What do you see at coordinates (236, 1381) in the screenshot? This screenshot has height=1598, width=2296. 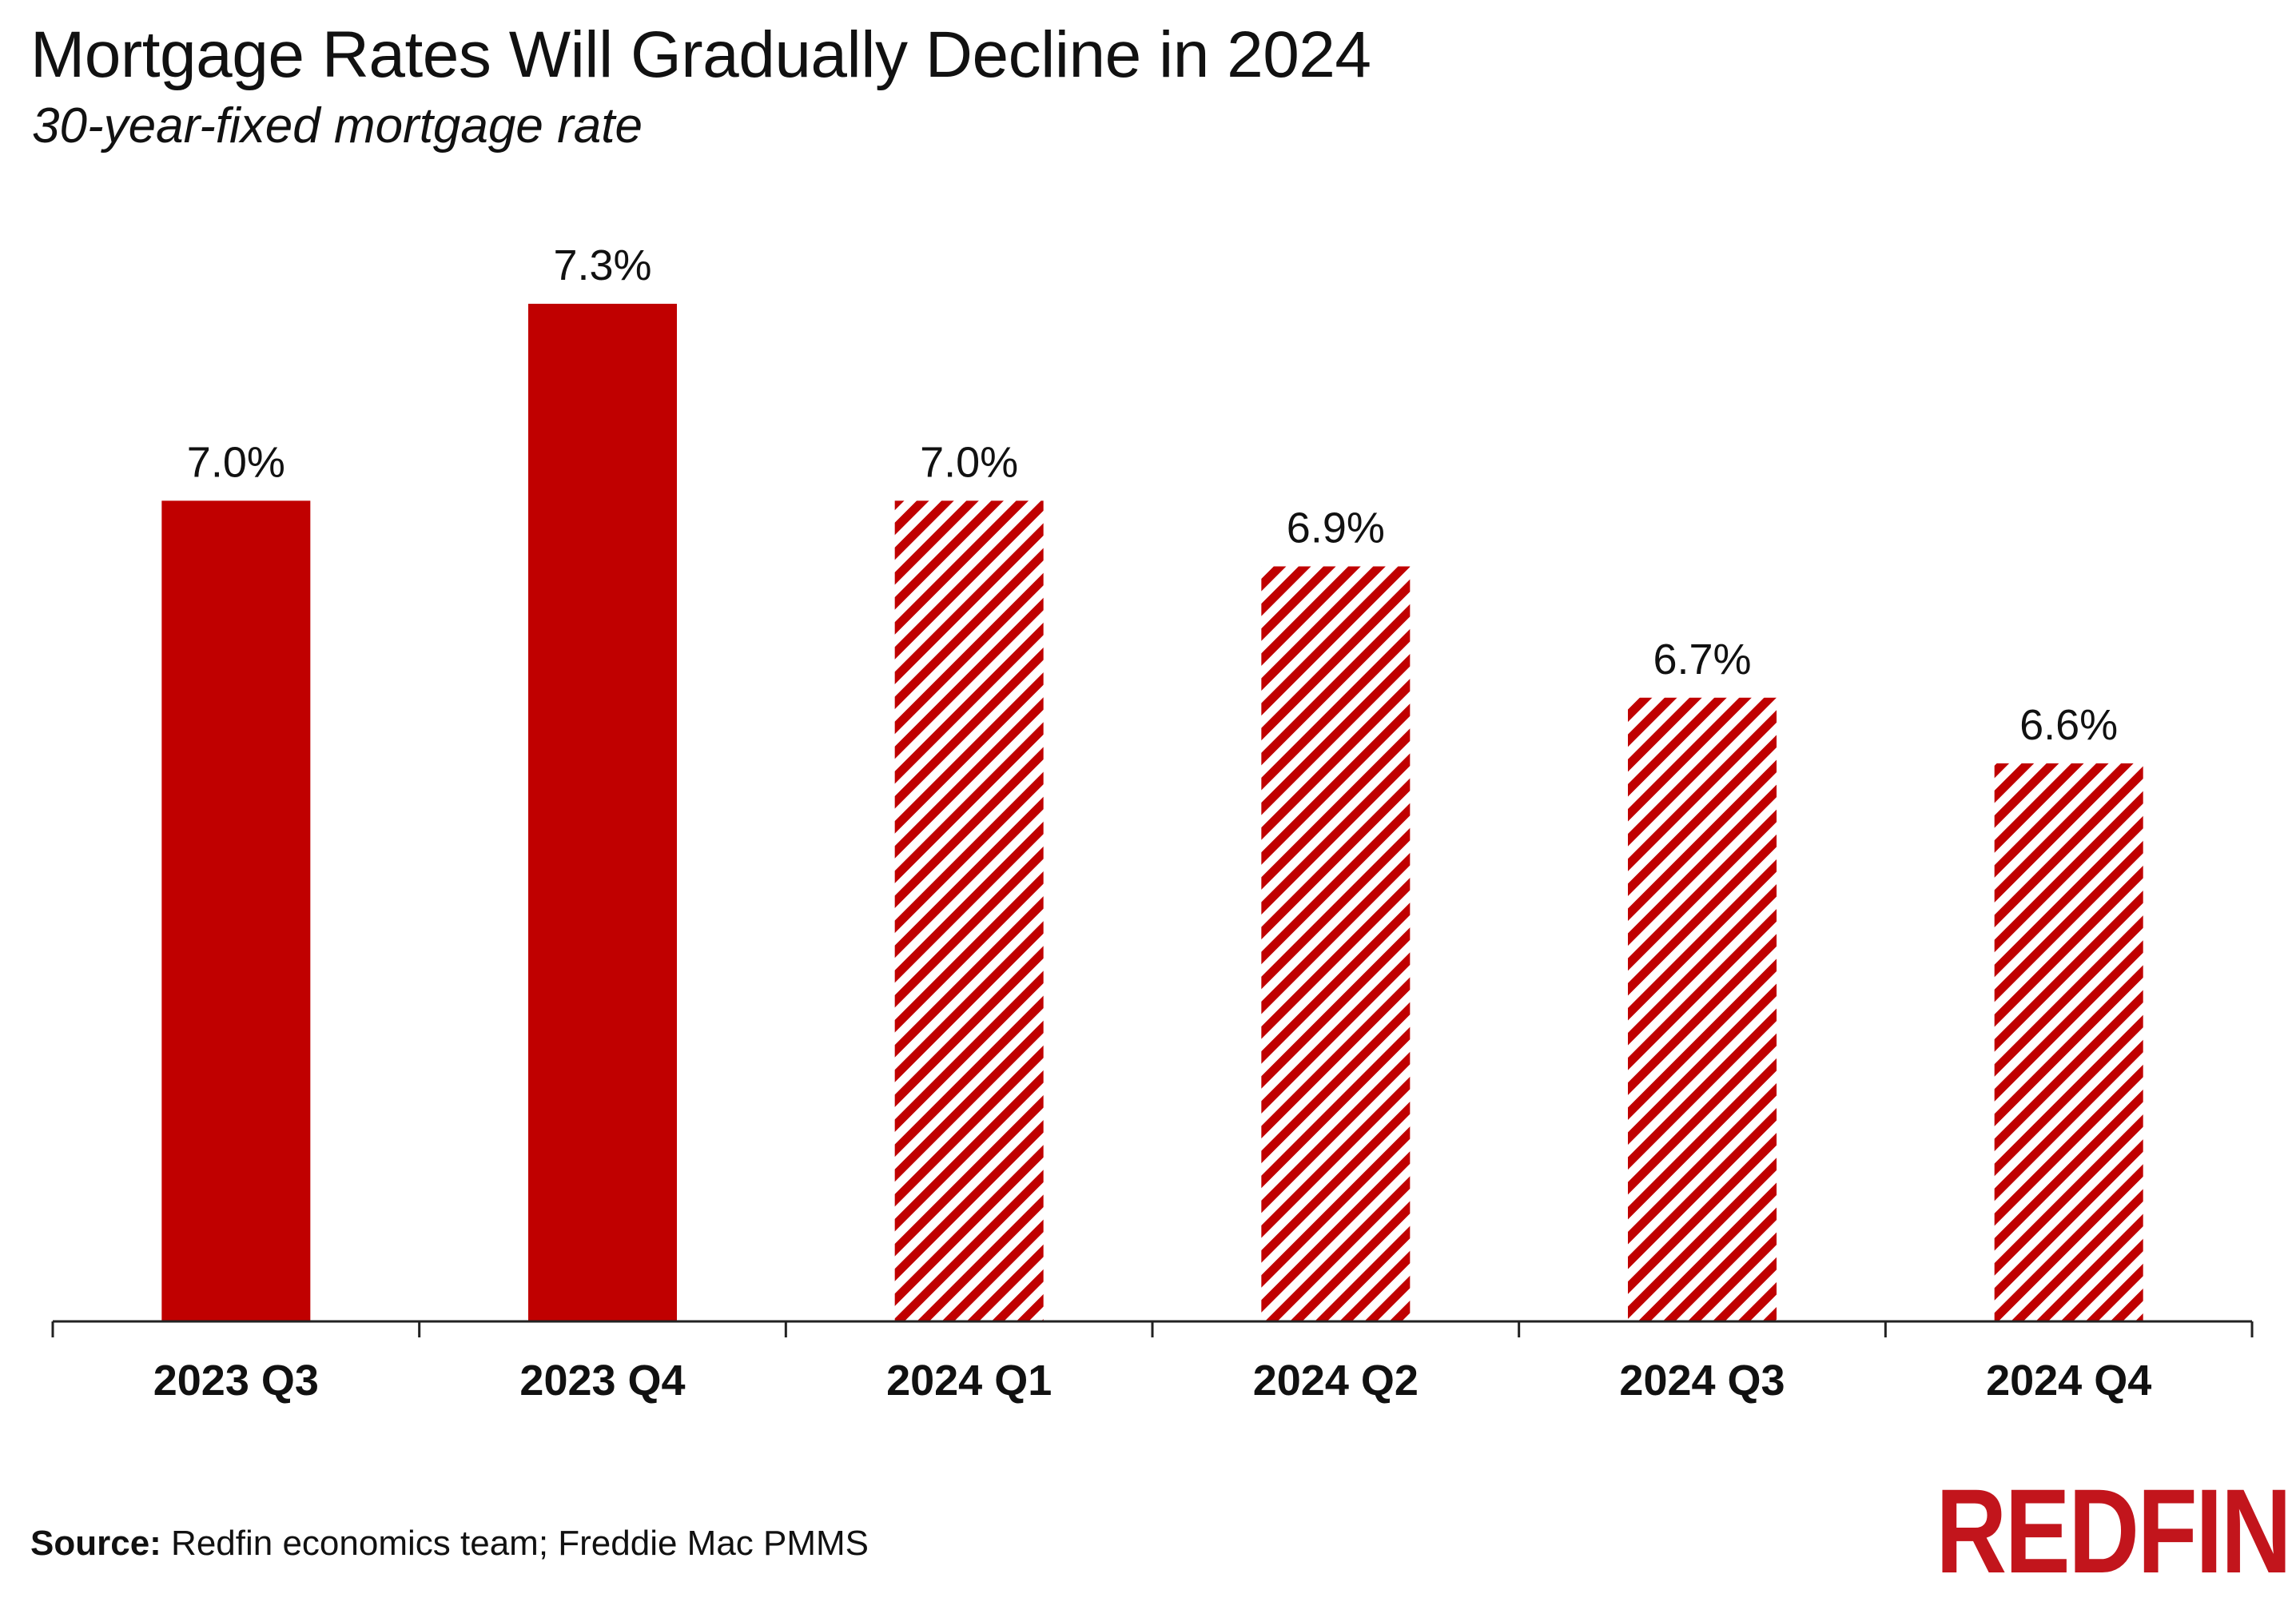 I see `x-tick-label: 2023 Q3` at bounding box center [236, 1381].